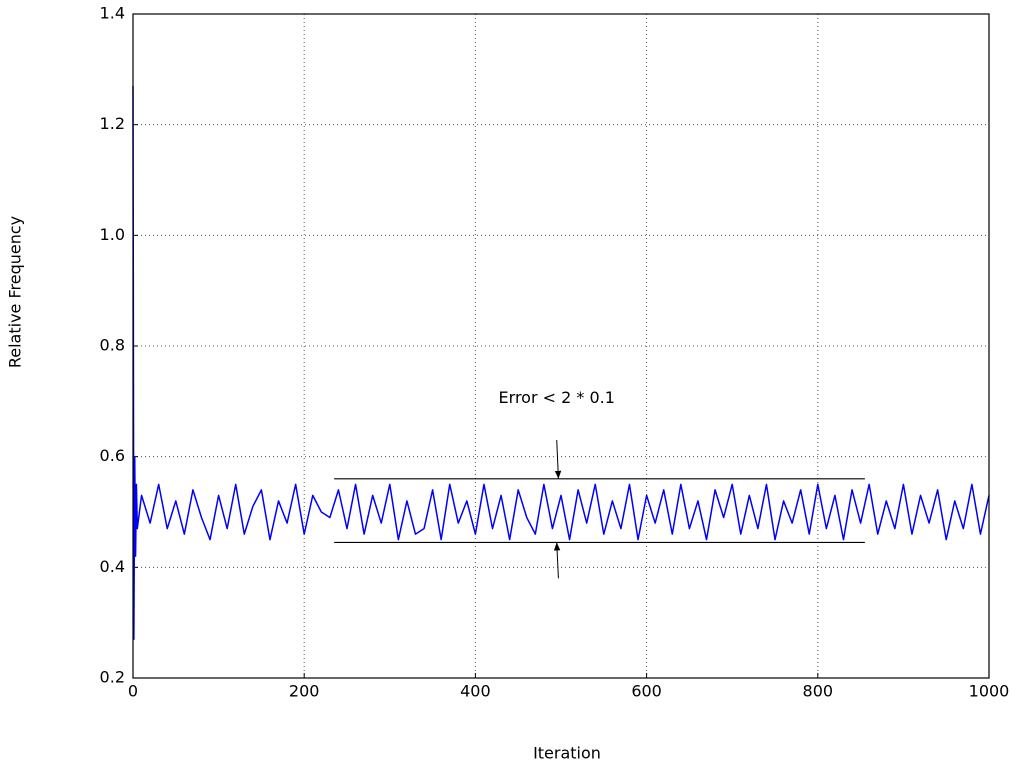  What do you see at coordinates (646, 691) in the screenshot?
I see `x-tick-label: 600` at bounding box center [646, 691].